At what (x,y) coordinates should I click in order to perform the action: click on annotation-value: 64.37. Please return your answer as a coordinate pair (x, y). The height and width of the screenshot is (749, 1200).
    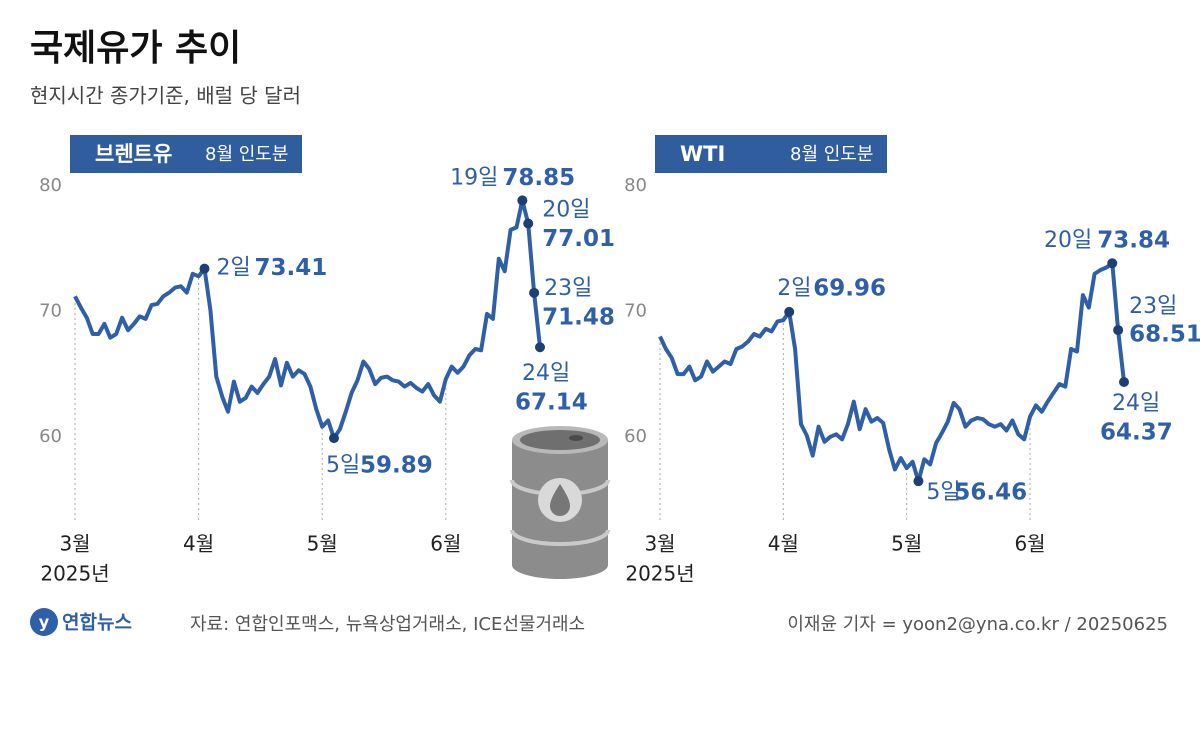
    Looking at the image, I should click on (1136, 432).